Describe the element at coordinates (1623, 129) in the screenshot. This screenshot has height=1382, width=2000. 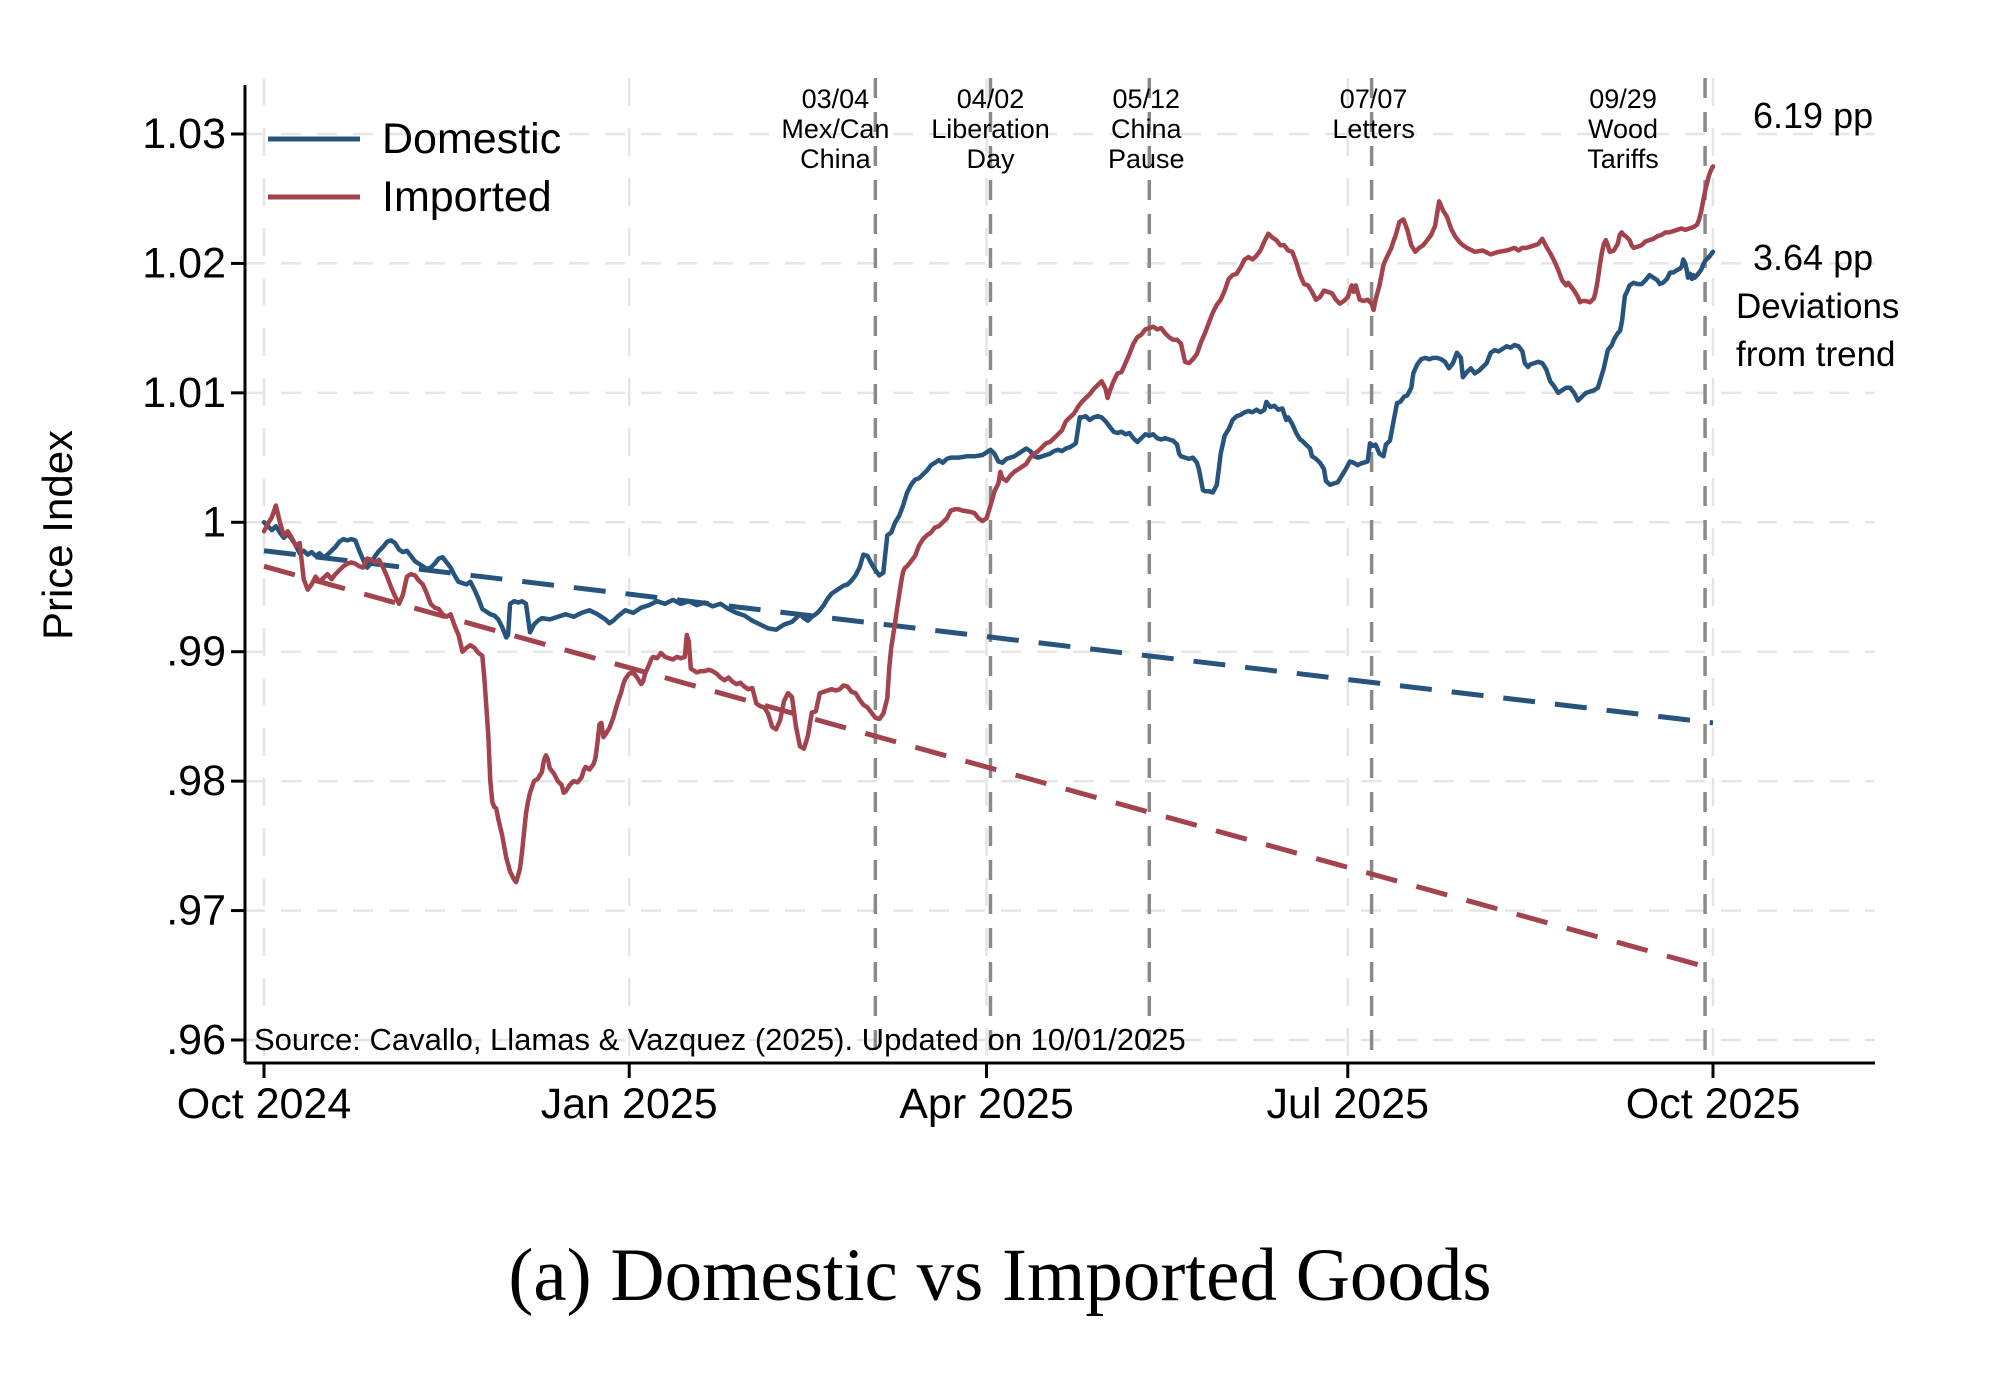
I see `event-label-09/29: 09/29 Wood Tariffs` at that location.